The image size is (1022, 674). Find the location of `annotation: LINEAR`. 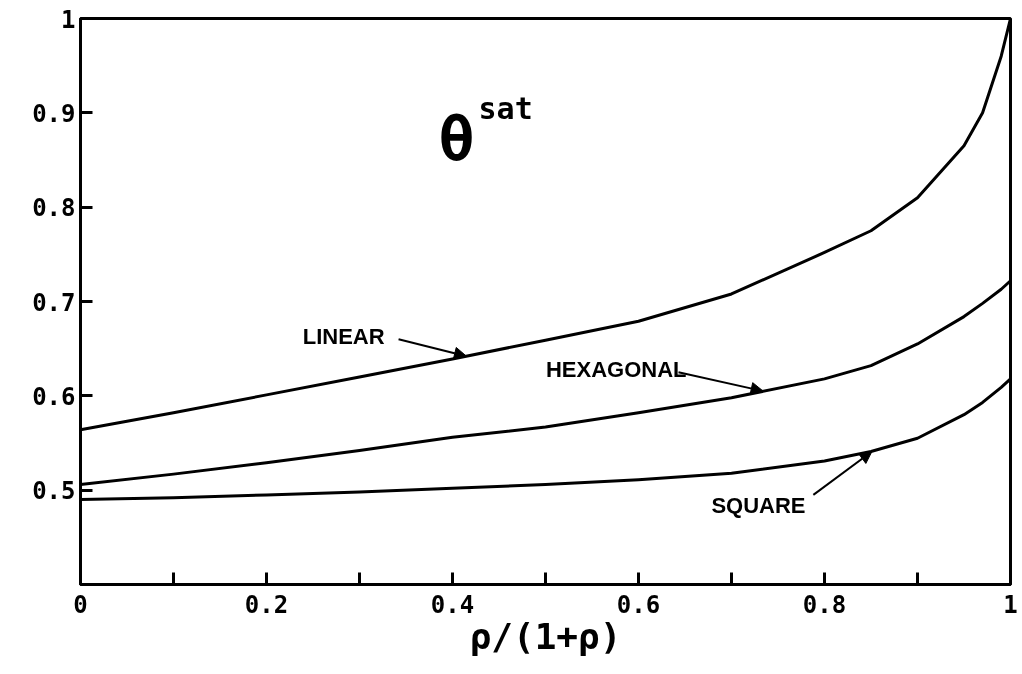

annotation: LINEAR is located at coordinates (343, 336).